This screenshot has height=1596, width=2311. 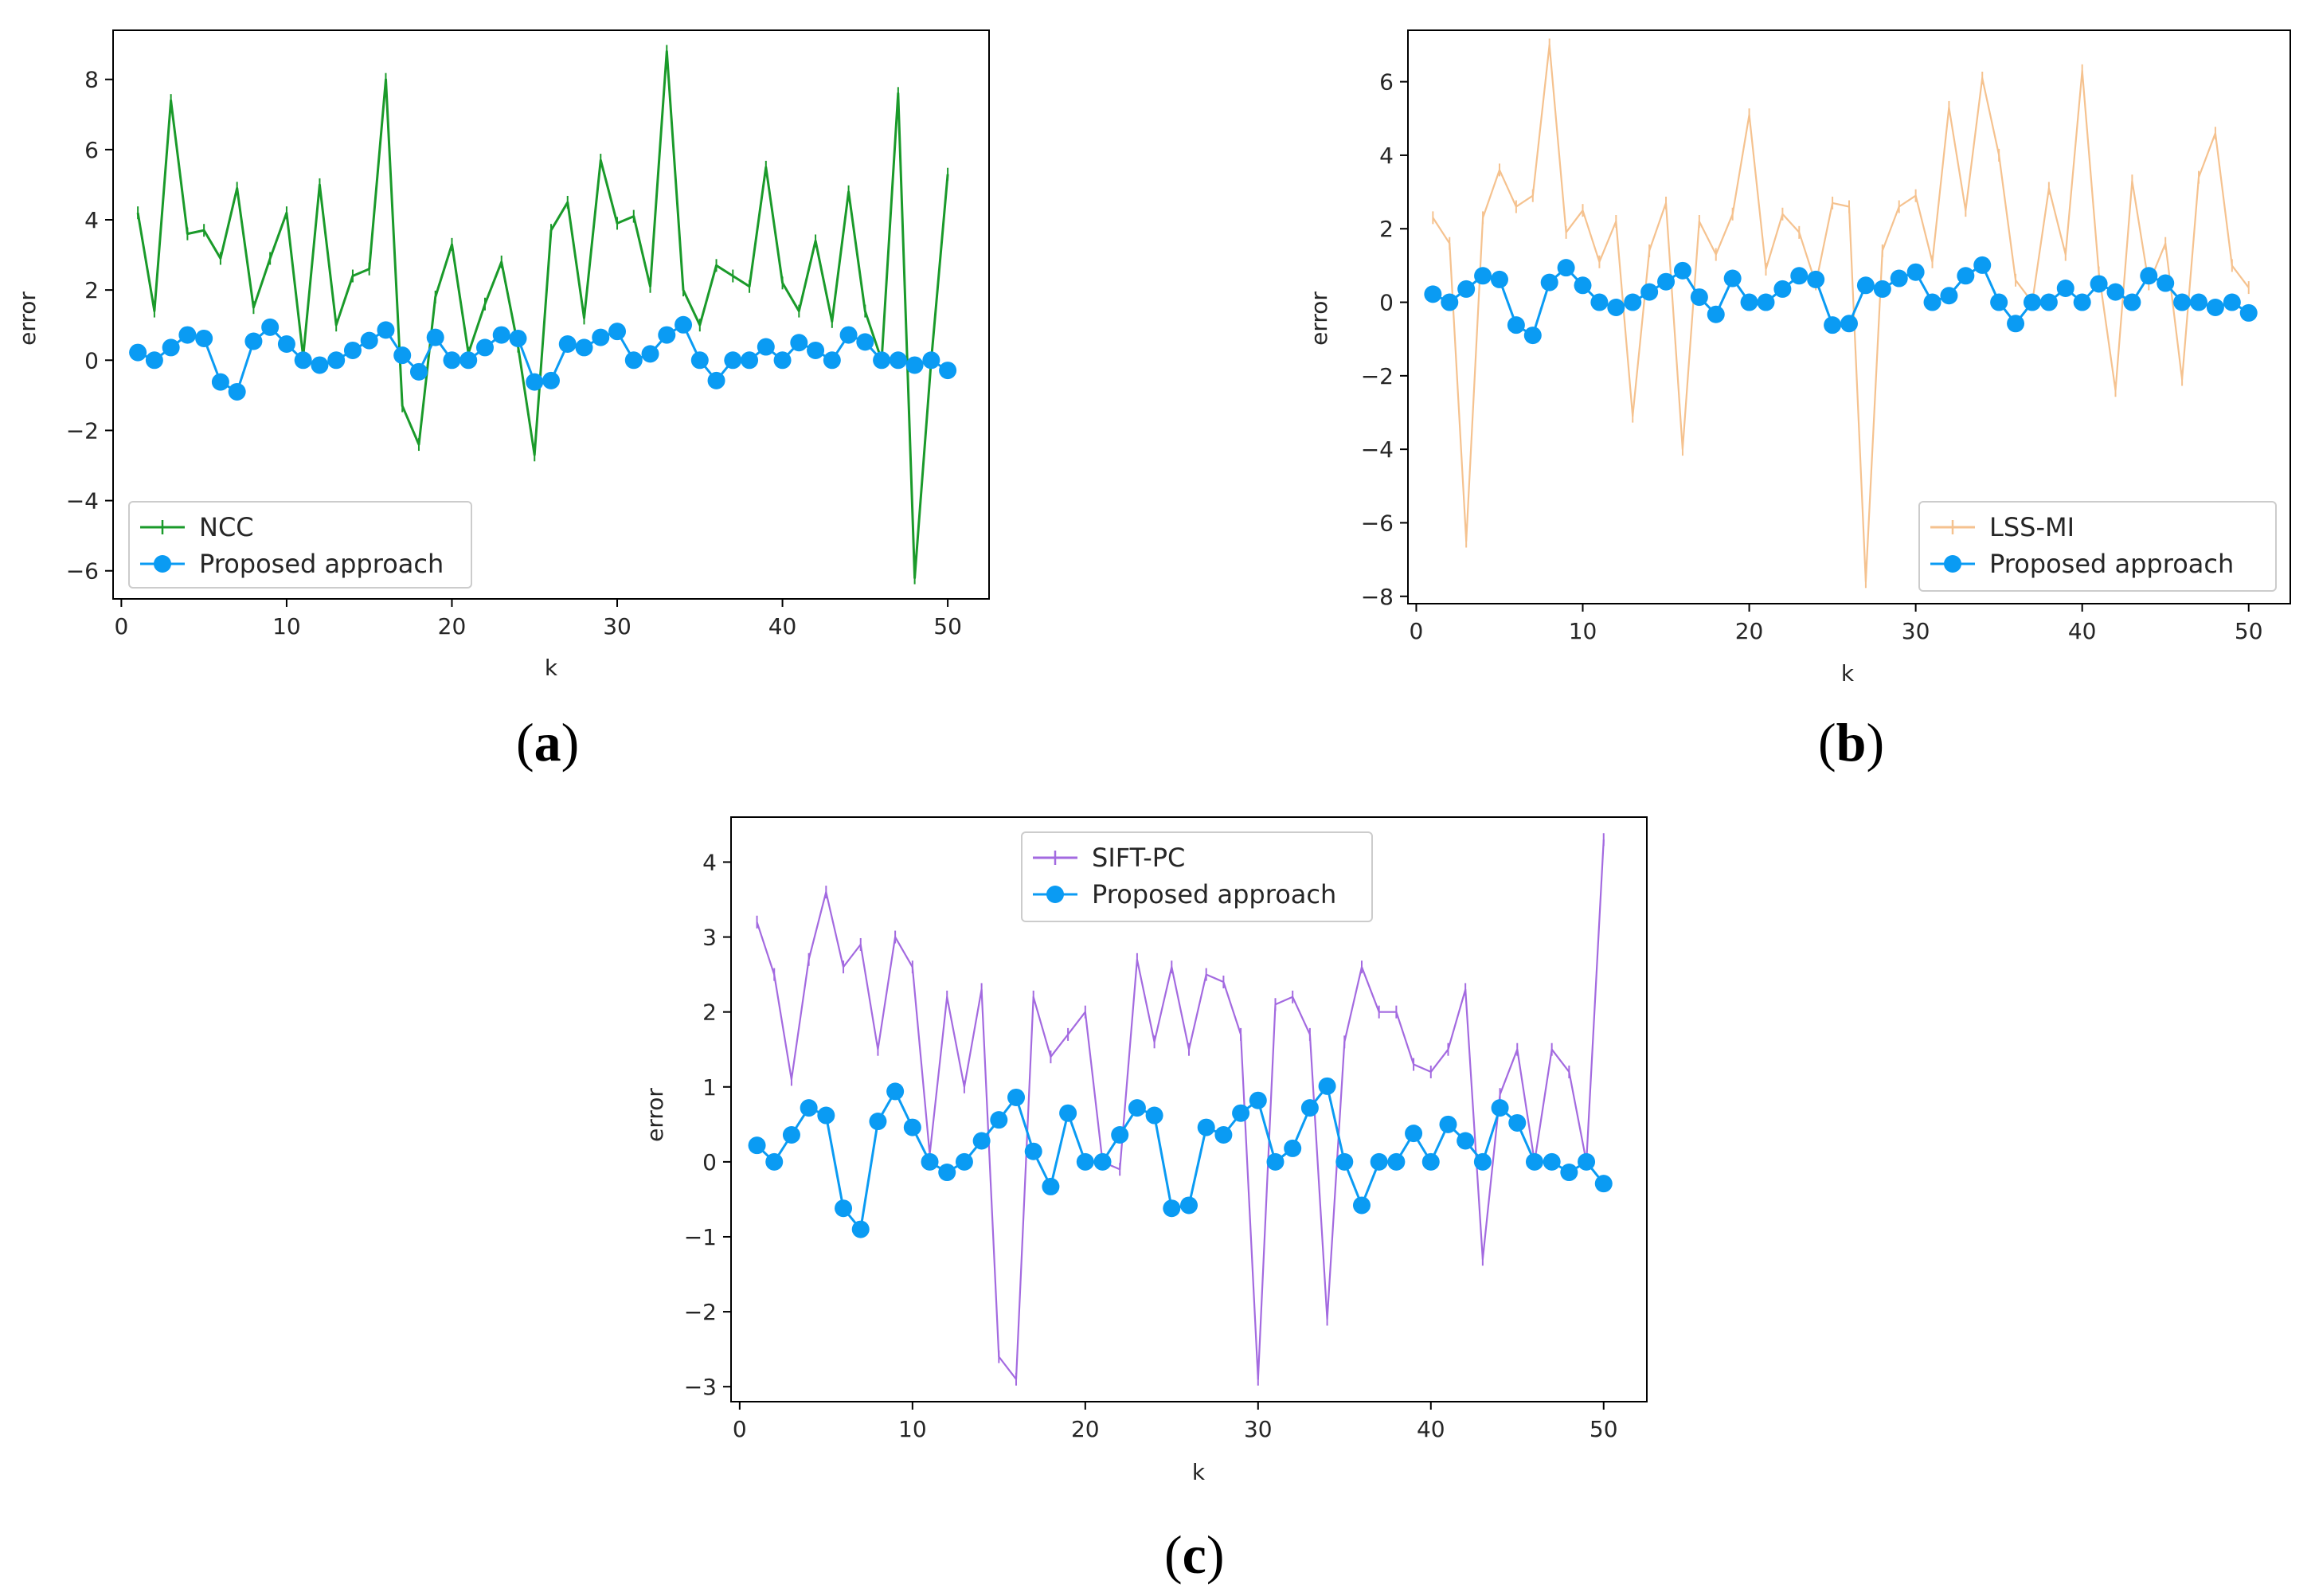 What do you see at coordinates (710, 938) in the screenshot?
I see `y-tick-label: 3` at bounding box center [710, 938].